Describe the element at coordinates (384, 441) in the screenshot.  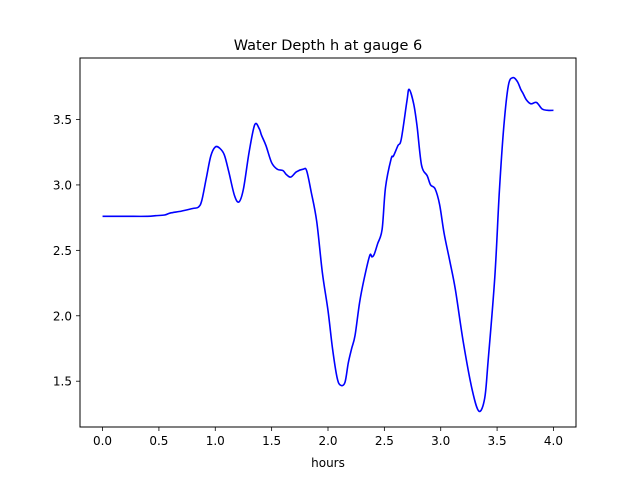
I see `x-tick-label: 2.5` at that location.